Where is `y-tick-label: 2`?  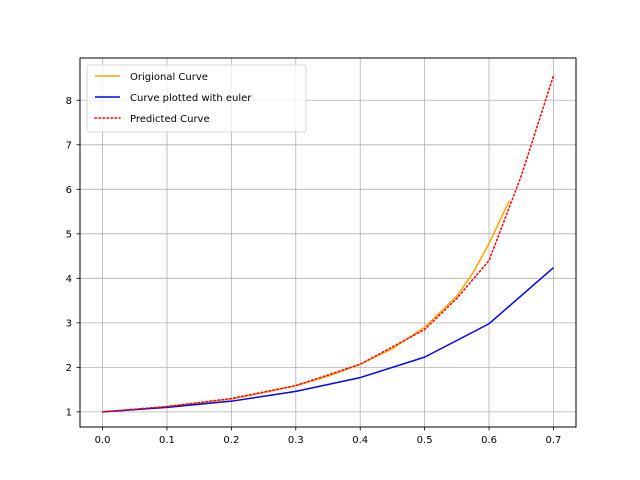 y-tick-label: 2 is located at coordinates (69, 368).